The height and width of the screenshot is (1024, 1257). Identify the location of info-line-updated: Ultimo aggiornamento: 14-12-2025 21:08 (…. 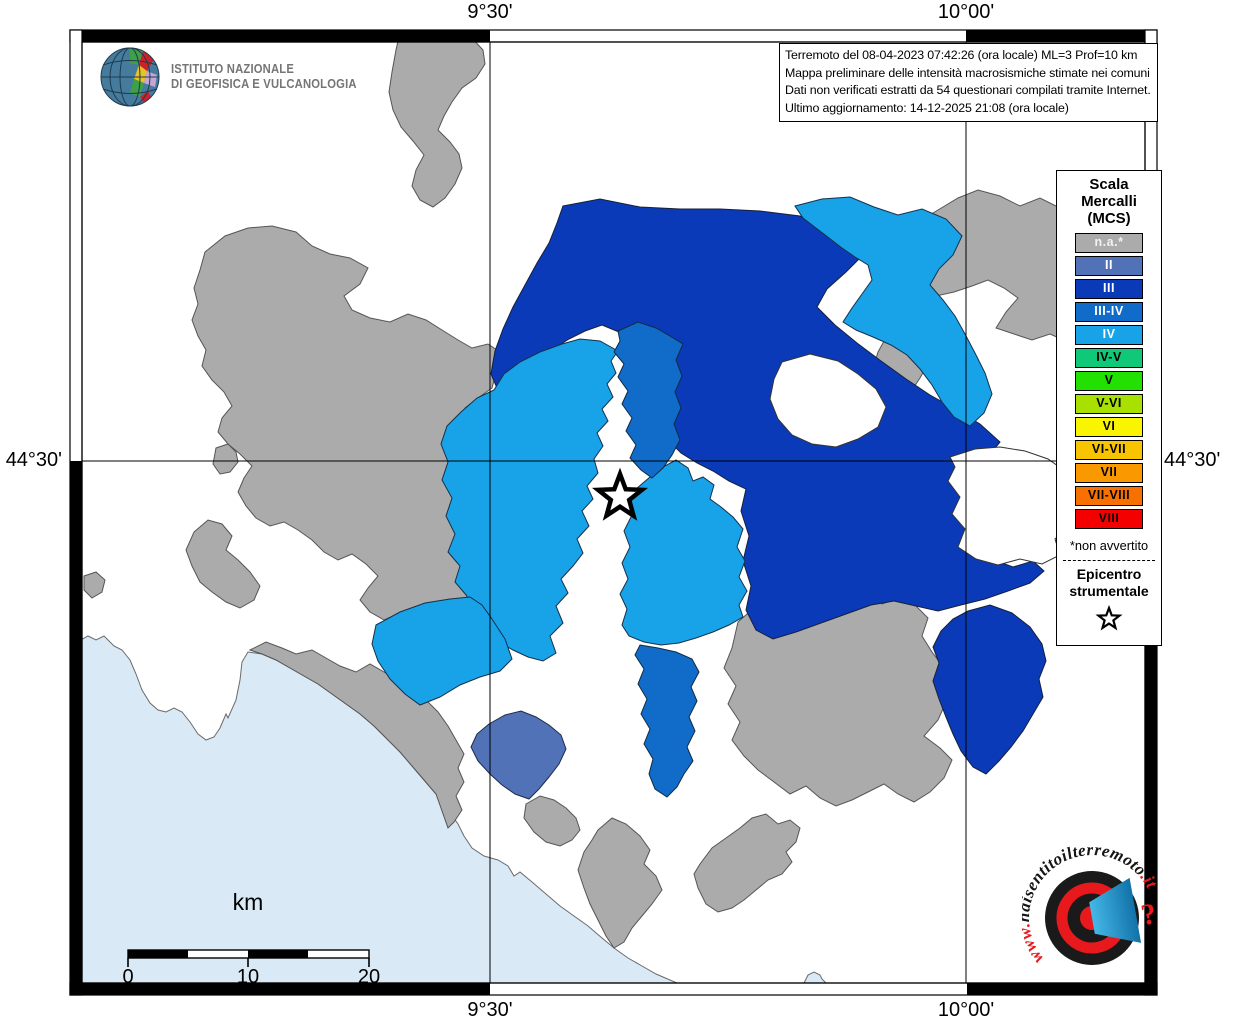
(927, 107).